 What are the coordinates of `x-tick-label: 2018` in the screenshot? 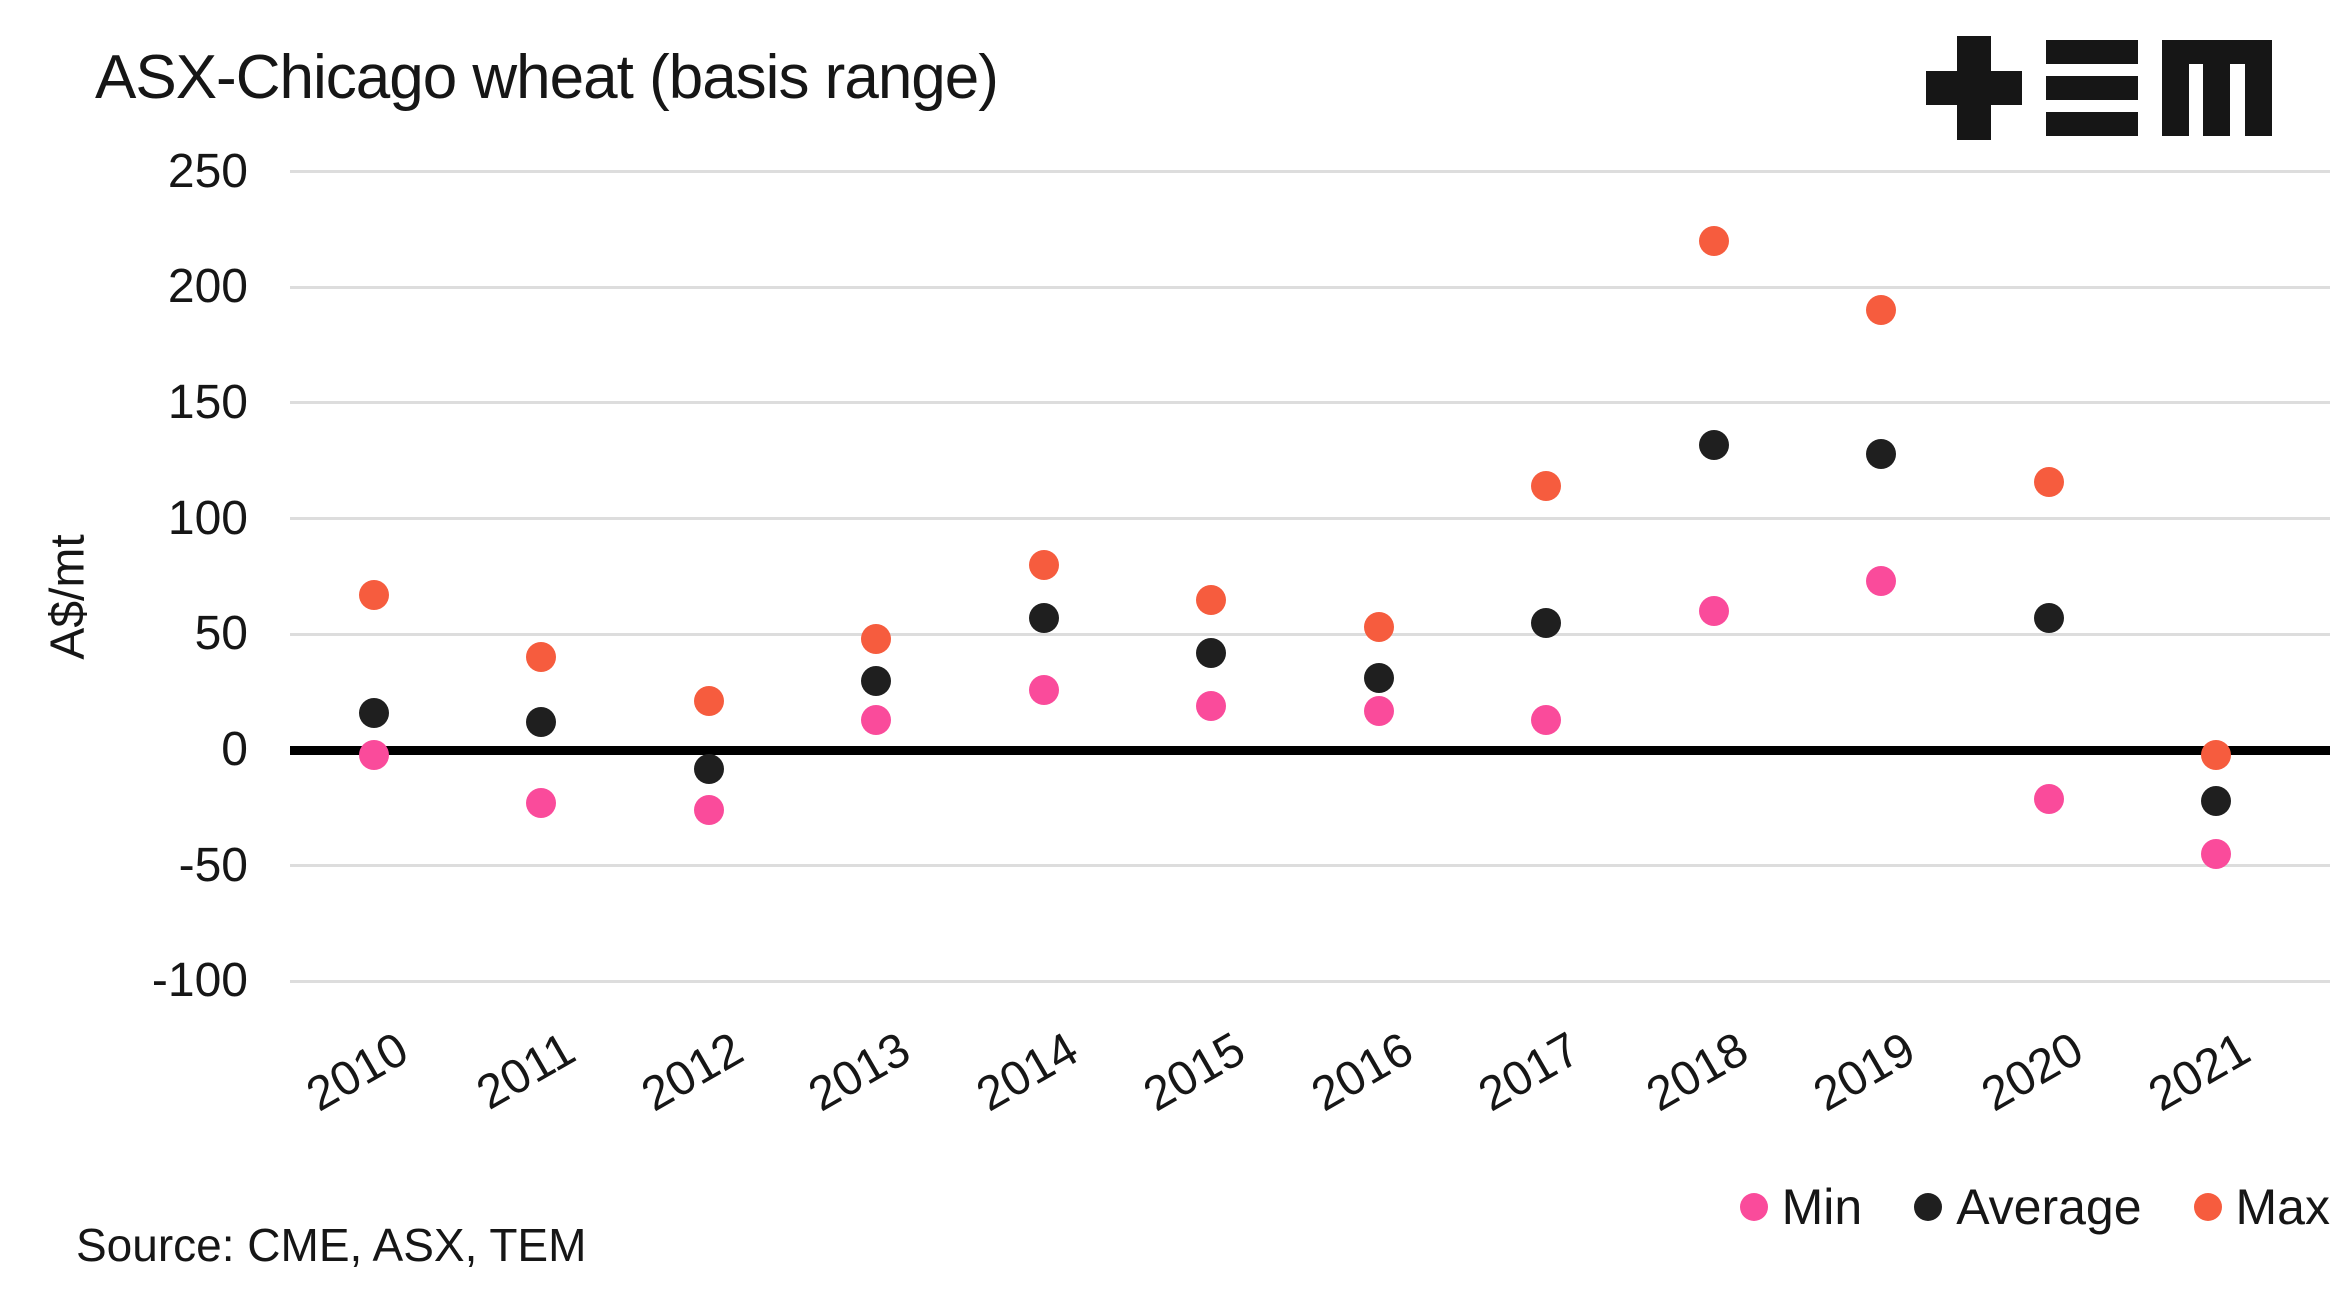 It's located at (1697, 1072).